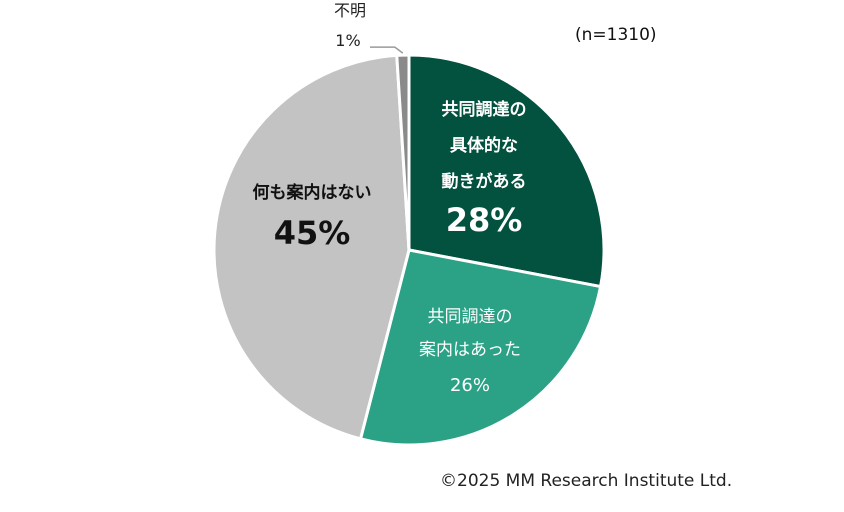 This screenshot has height=512, width=844. I want to click on slice-label-0-line-0: 共同調達の, so click(484, 109).